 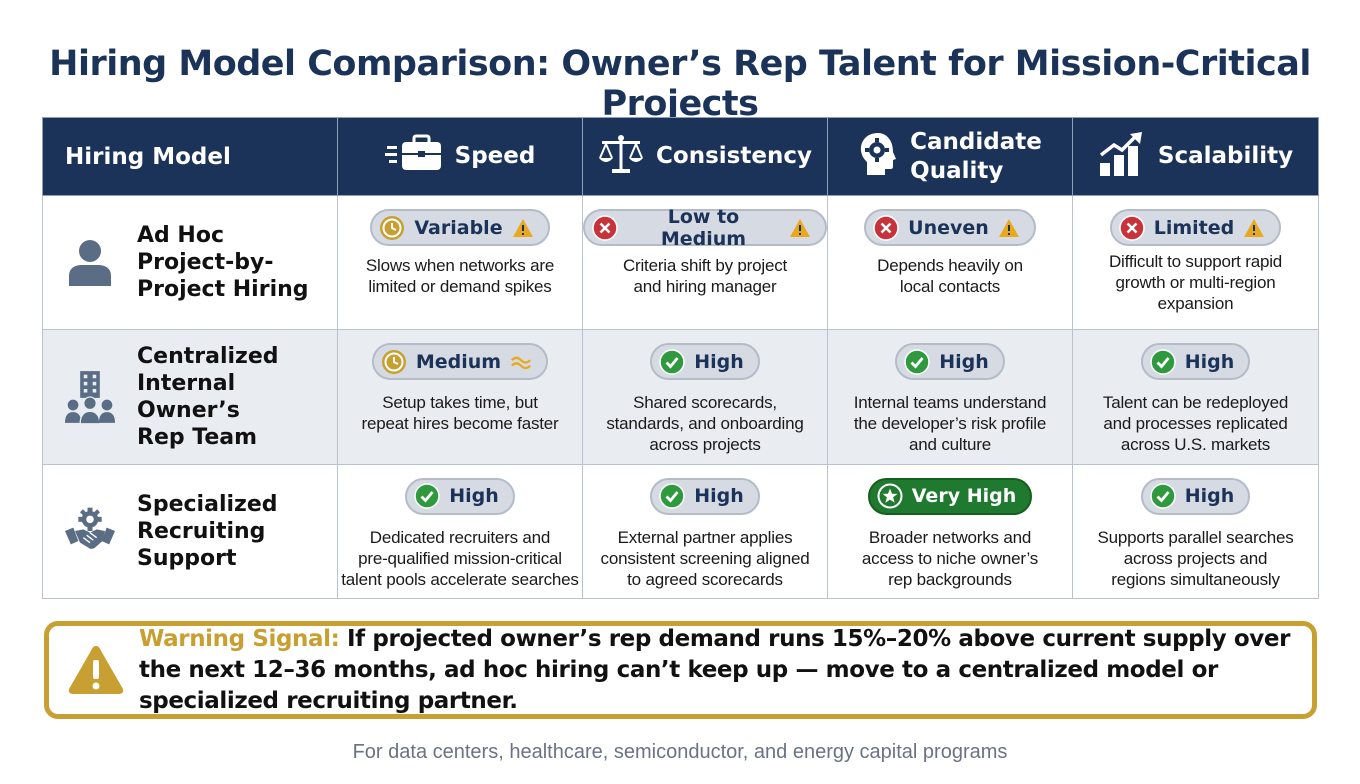 I want to click on model-cell: Centralized Internal Owner’s Rep Team, so click(x=190, y=397).